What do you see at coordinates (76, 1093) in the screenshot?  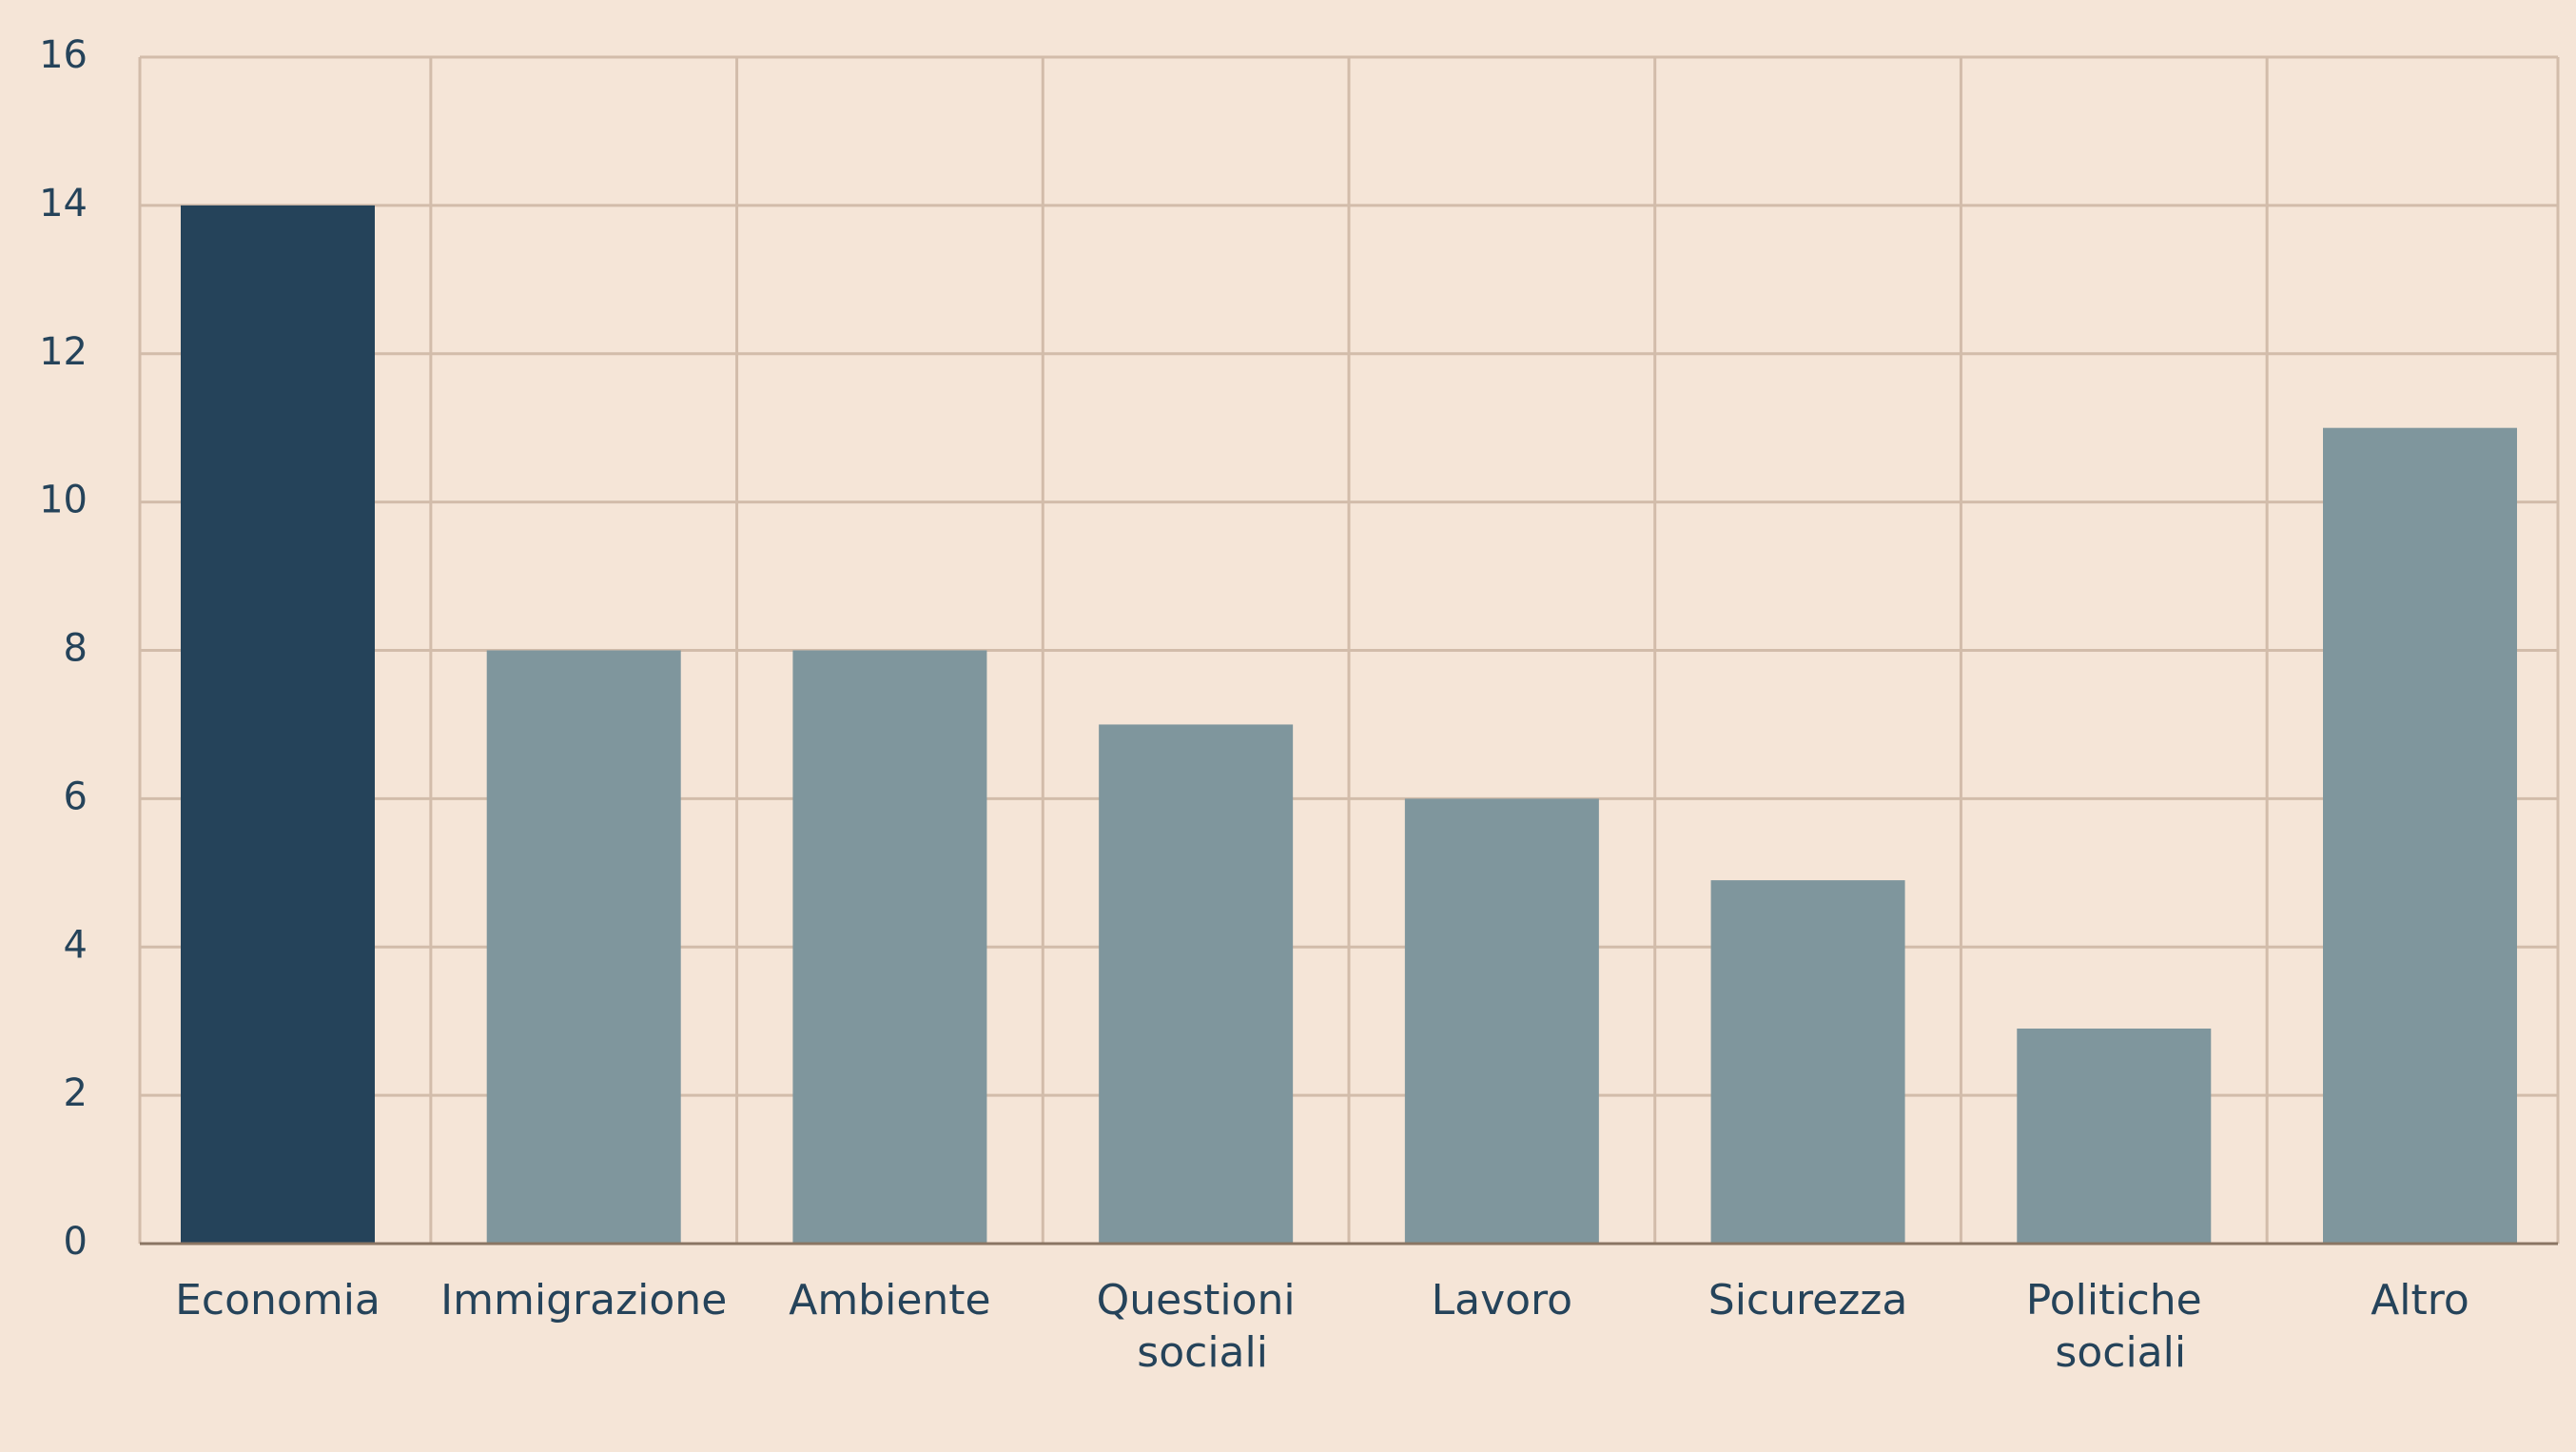 I see `y-tick-label: 2` at bounding box center [76, 1093].